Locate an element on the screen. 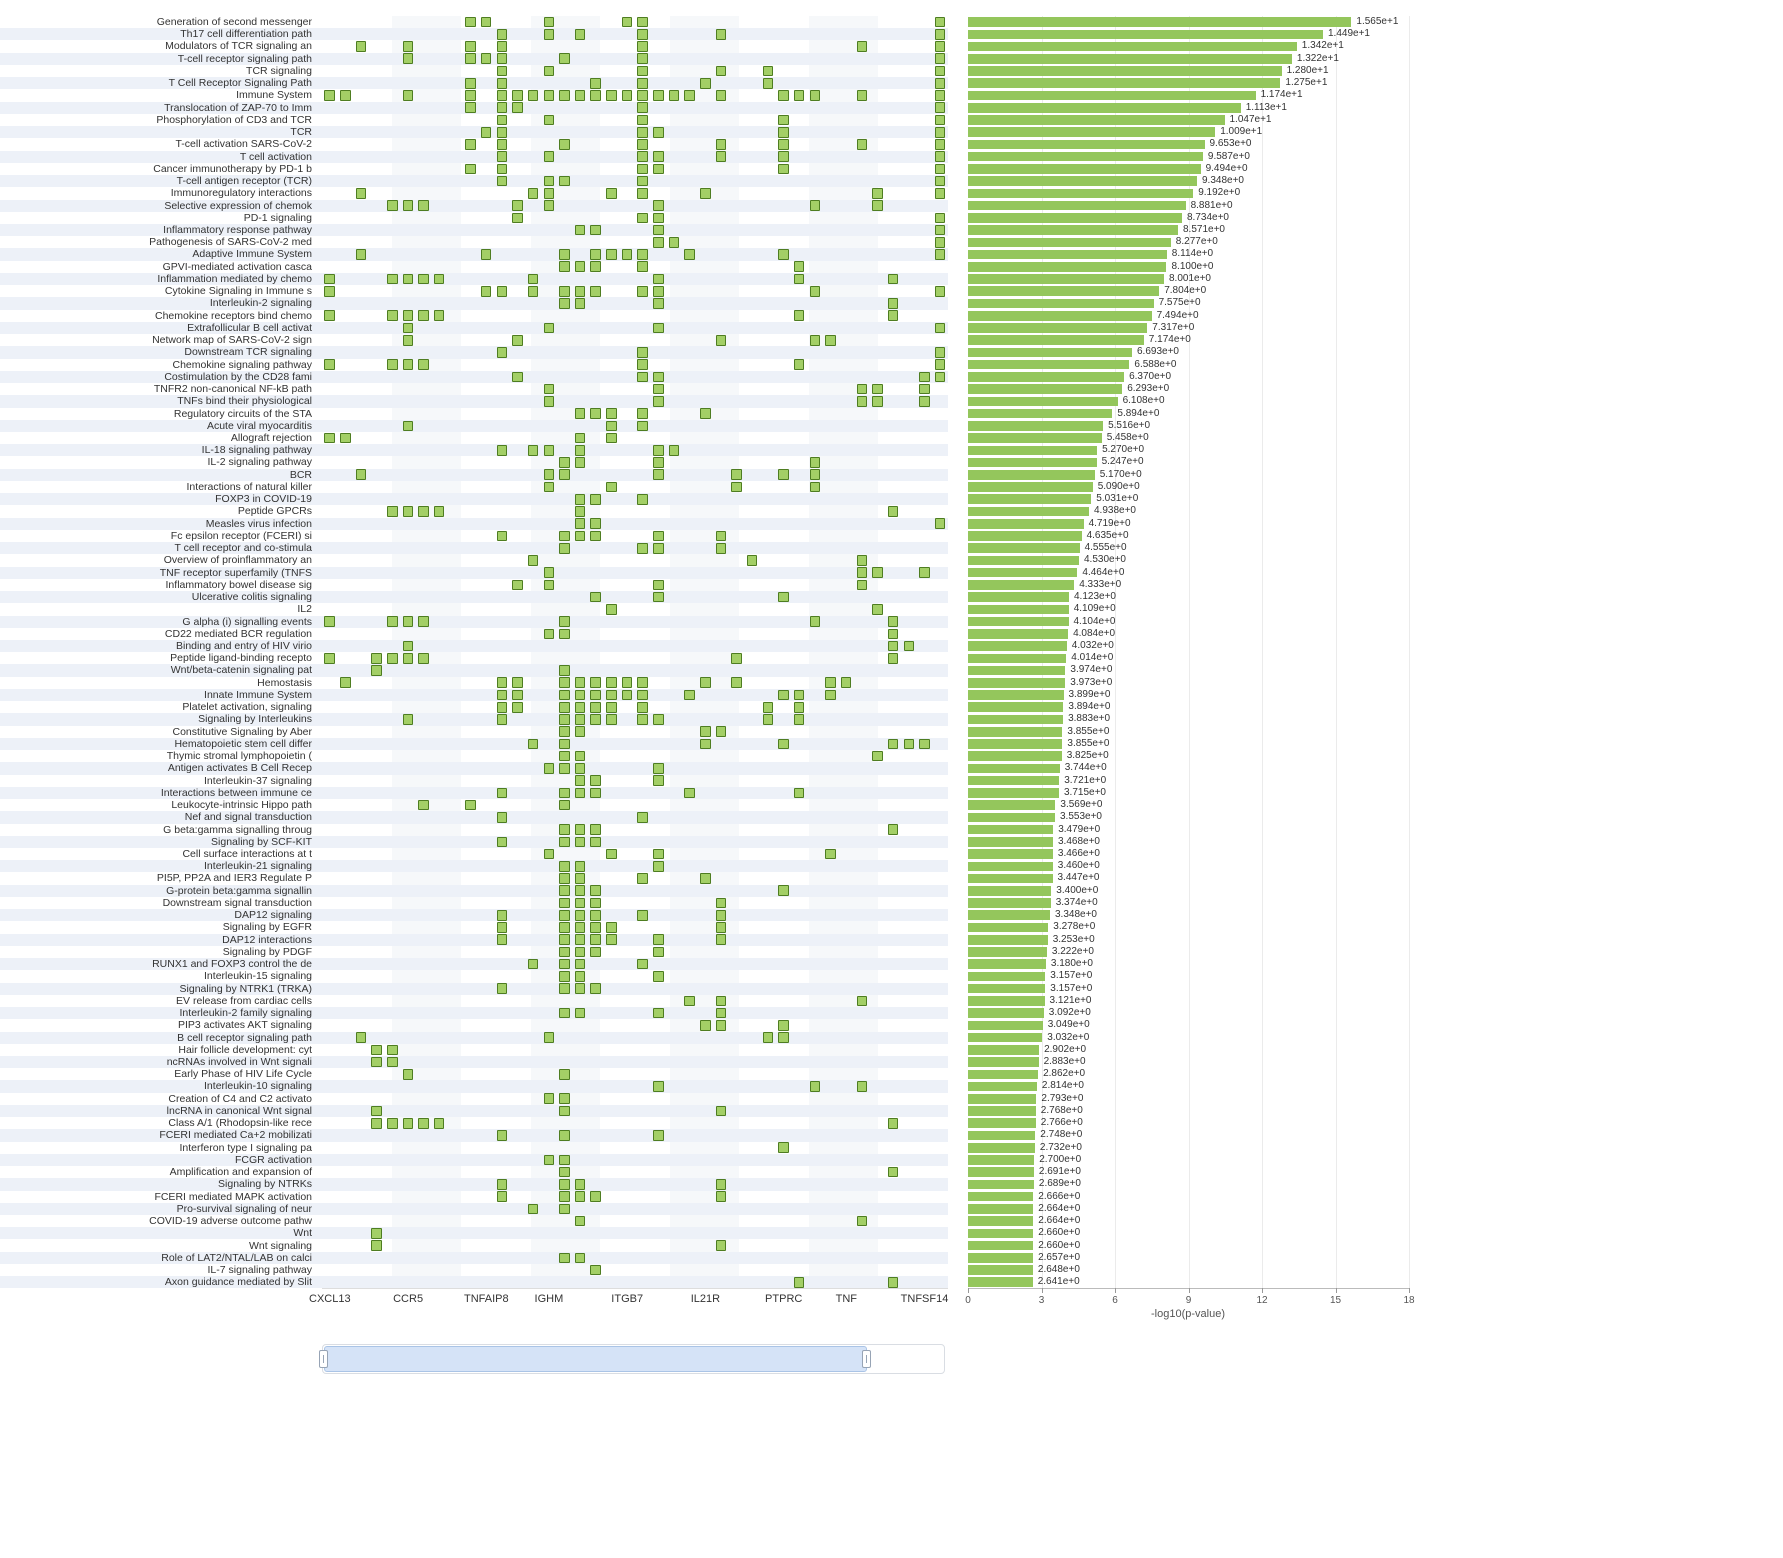 The width and height of the screenshot is (1783, 1558). pathway-row: T-cell antigen receptor (TCR) 9.348e+0 is located at coordinates (891, 181).